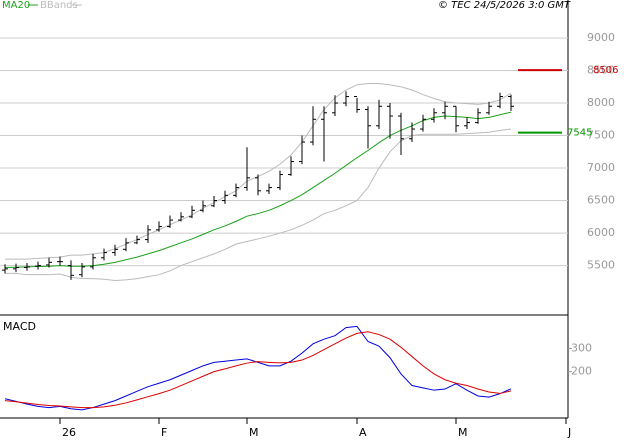  I want to click on y-tick-label: 7000, so click(601, 167).